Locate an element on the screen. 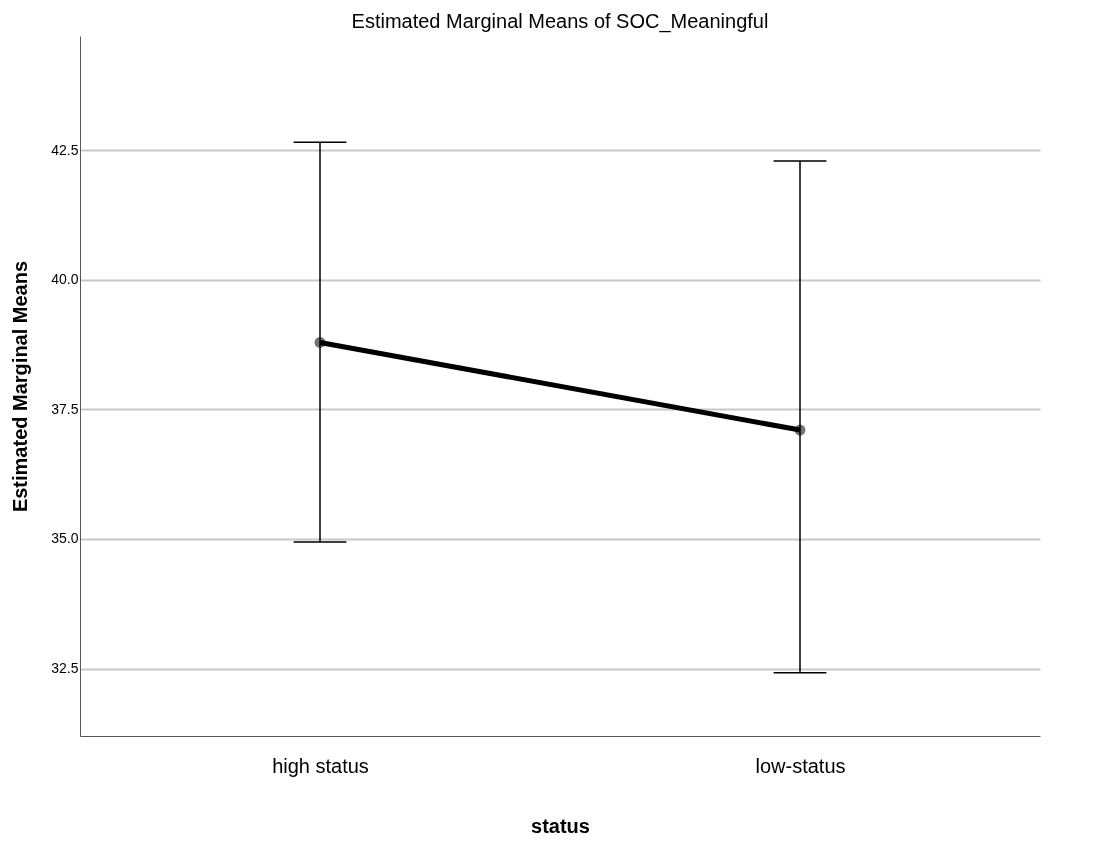 The height and width of the screenshot is (859, 1093). y-tick-label: 37.5 is located at coordinates (65, 408).